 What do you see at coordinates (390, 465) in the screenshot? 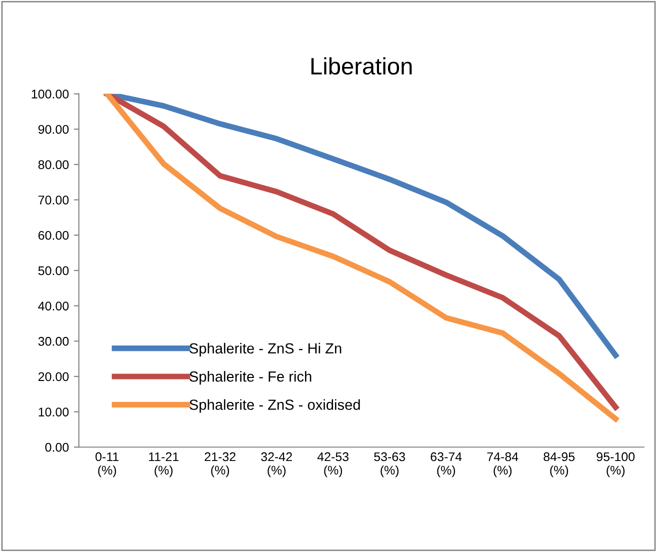
I see `x-tick-label: 53-63 (%)` at bounding box center [390, 465].